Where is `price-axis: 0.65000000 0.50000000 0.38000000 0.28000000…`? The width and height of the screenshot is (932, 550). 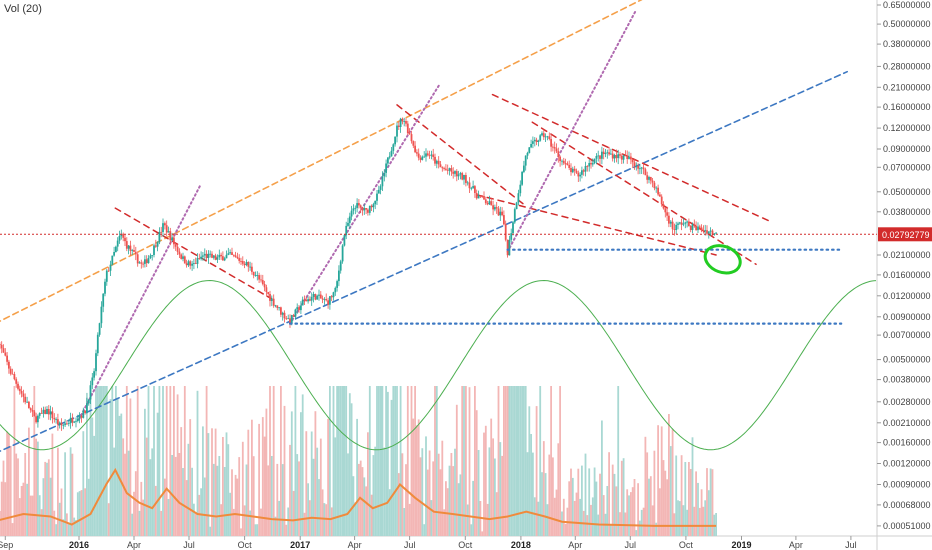 price-axis: 0.65000000 0.50000000 0.38000000 0.28000000… is located at coordinates (904, 265).